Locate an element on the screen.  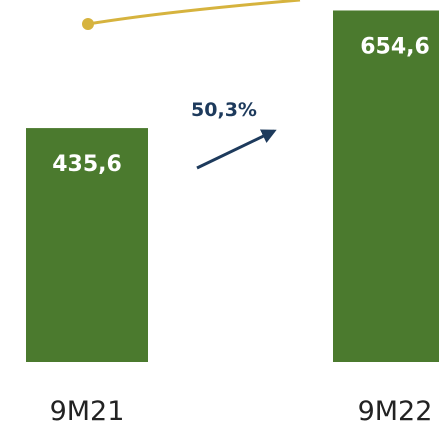
x-tick-label: 9M22 is located at coordinates (395, 409).